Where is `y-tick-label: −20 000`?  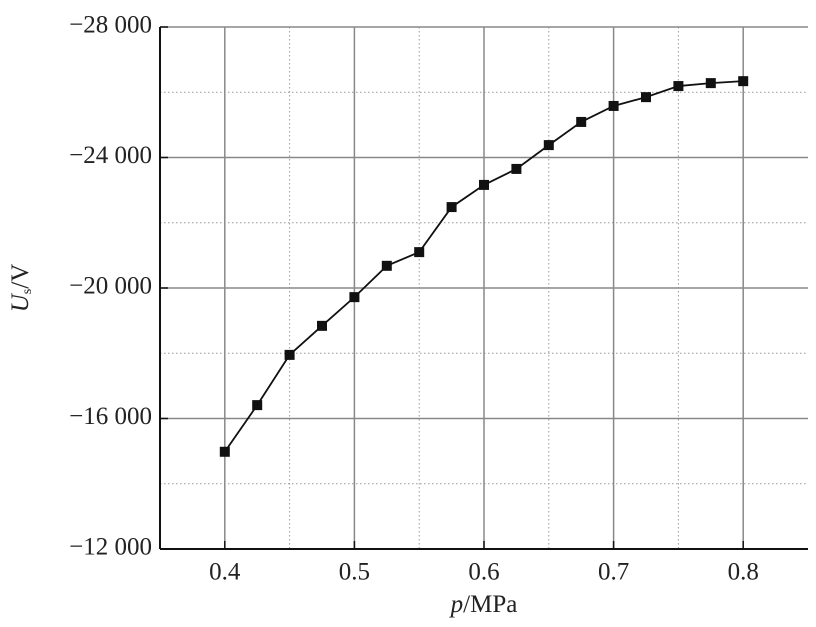
y-tick-label: −20 000 is located at coordinates (110, 286).